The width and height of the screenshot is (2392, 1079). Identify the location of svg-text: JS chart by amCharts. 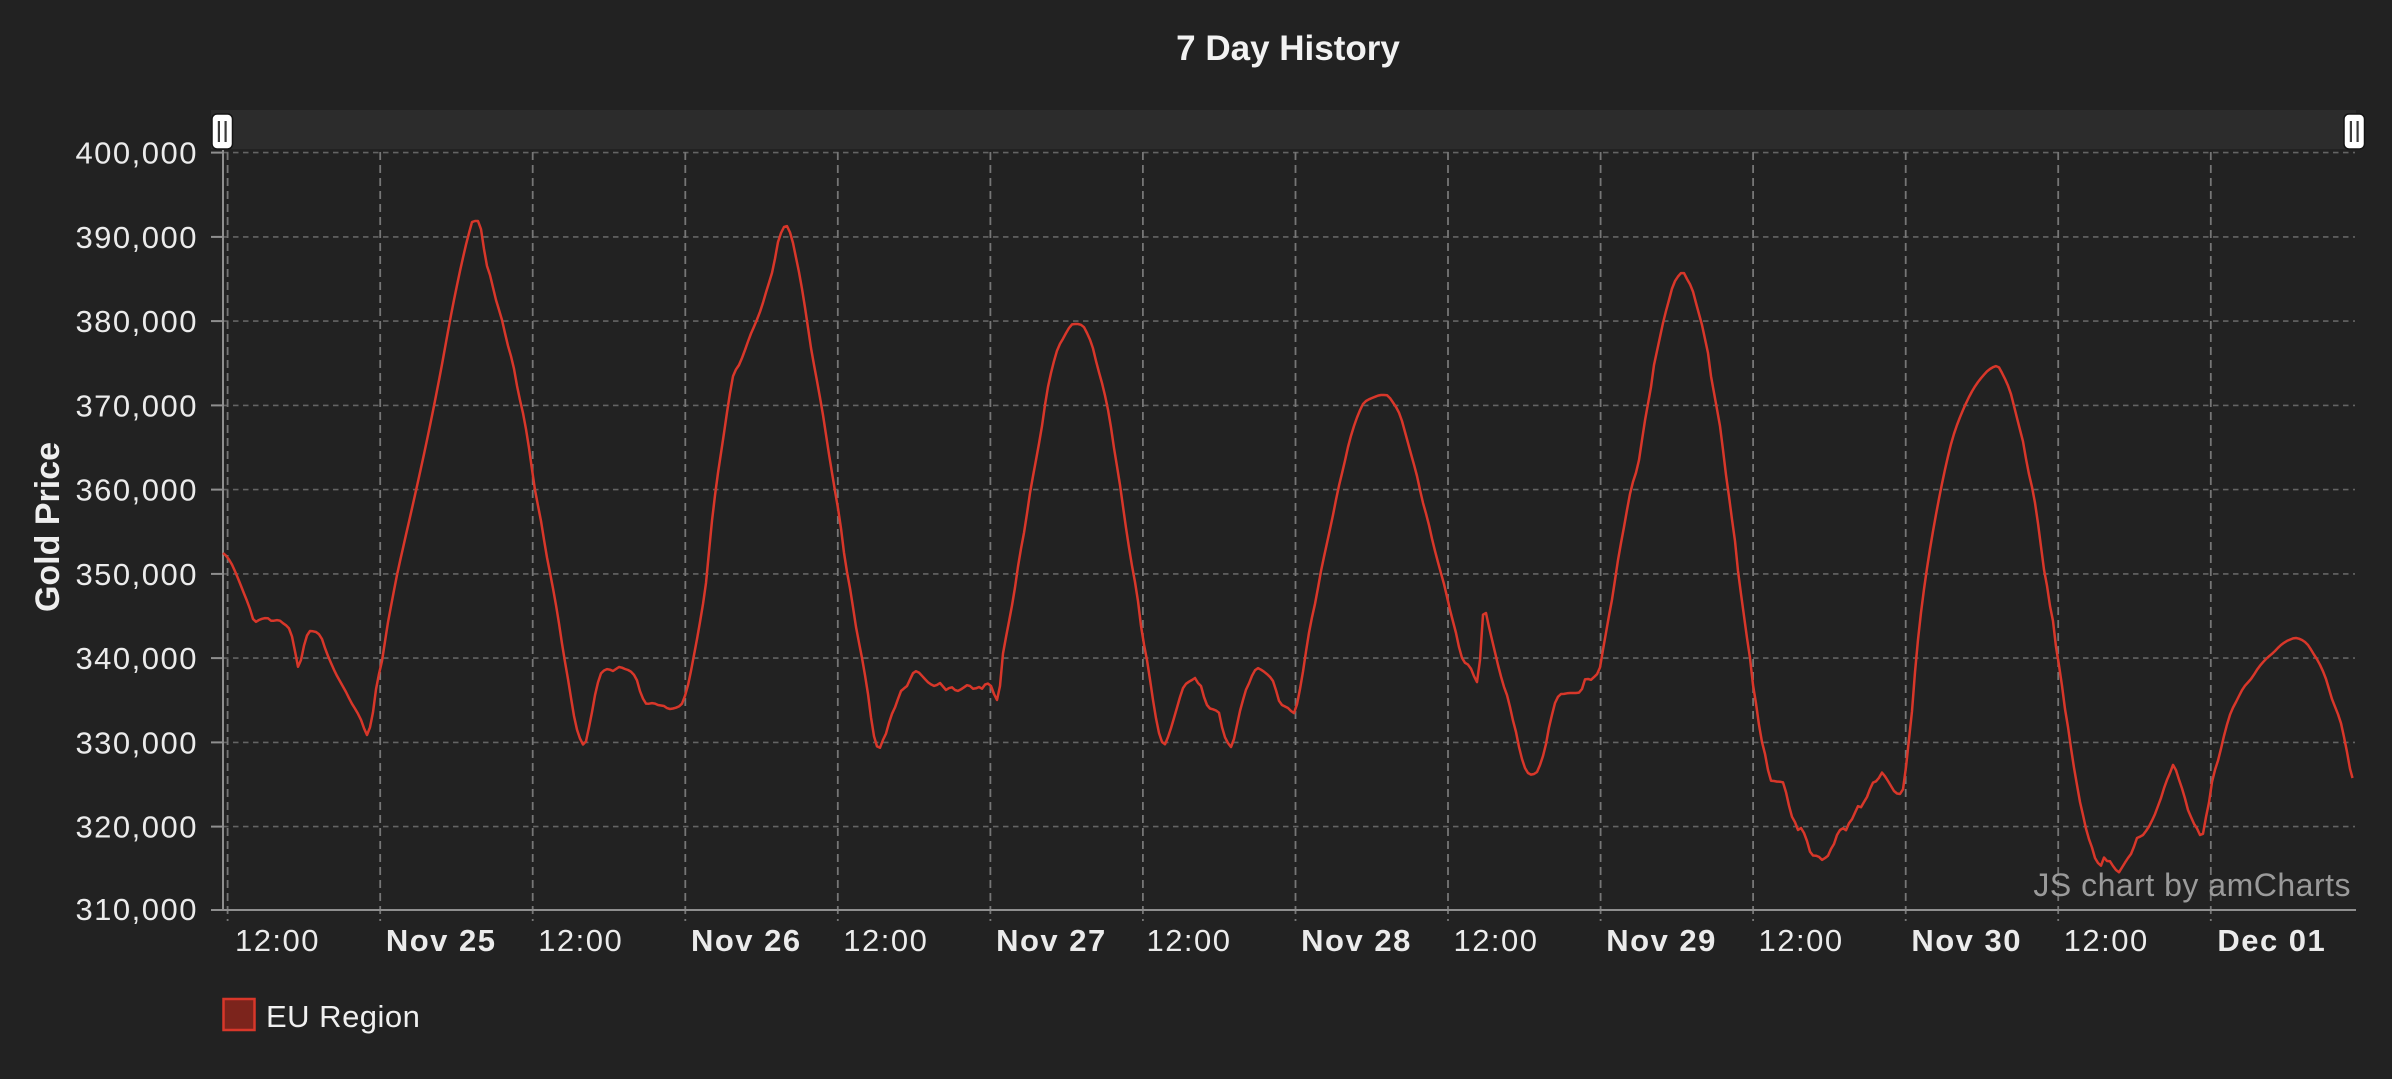
(2192, 885).